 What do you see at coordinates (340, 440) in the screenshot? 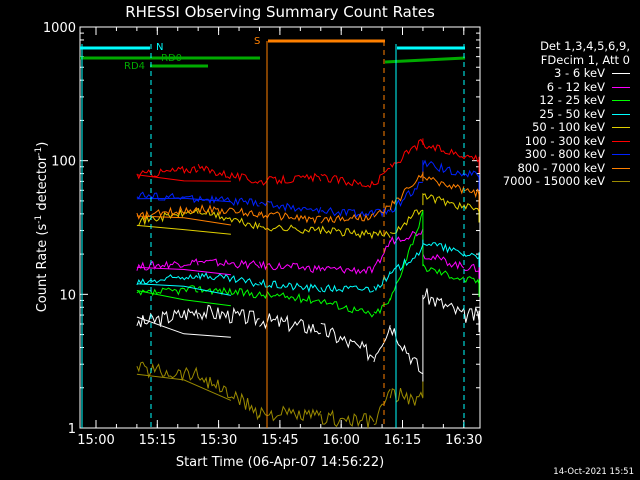
I see `x-tick-label: 16:00` at bounding box center [340, 440].